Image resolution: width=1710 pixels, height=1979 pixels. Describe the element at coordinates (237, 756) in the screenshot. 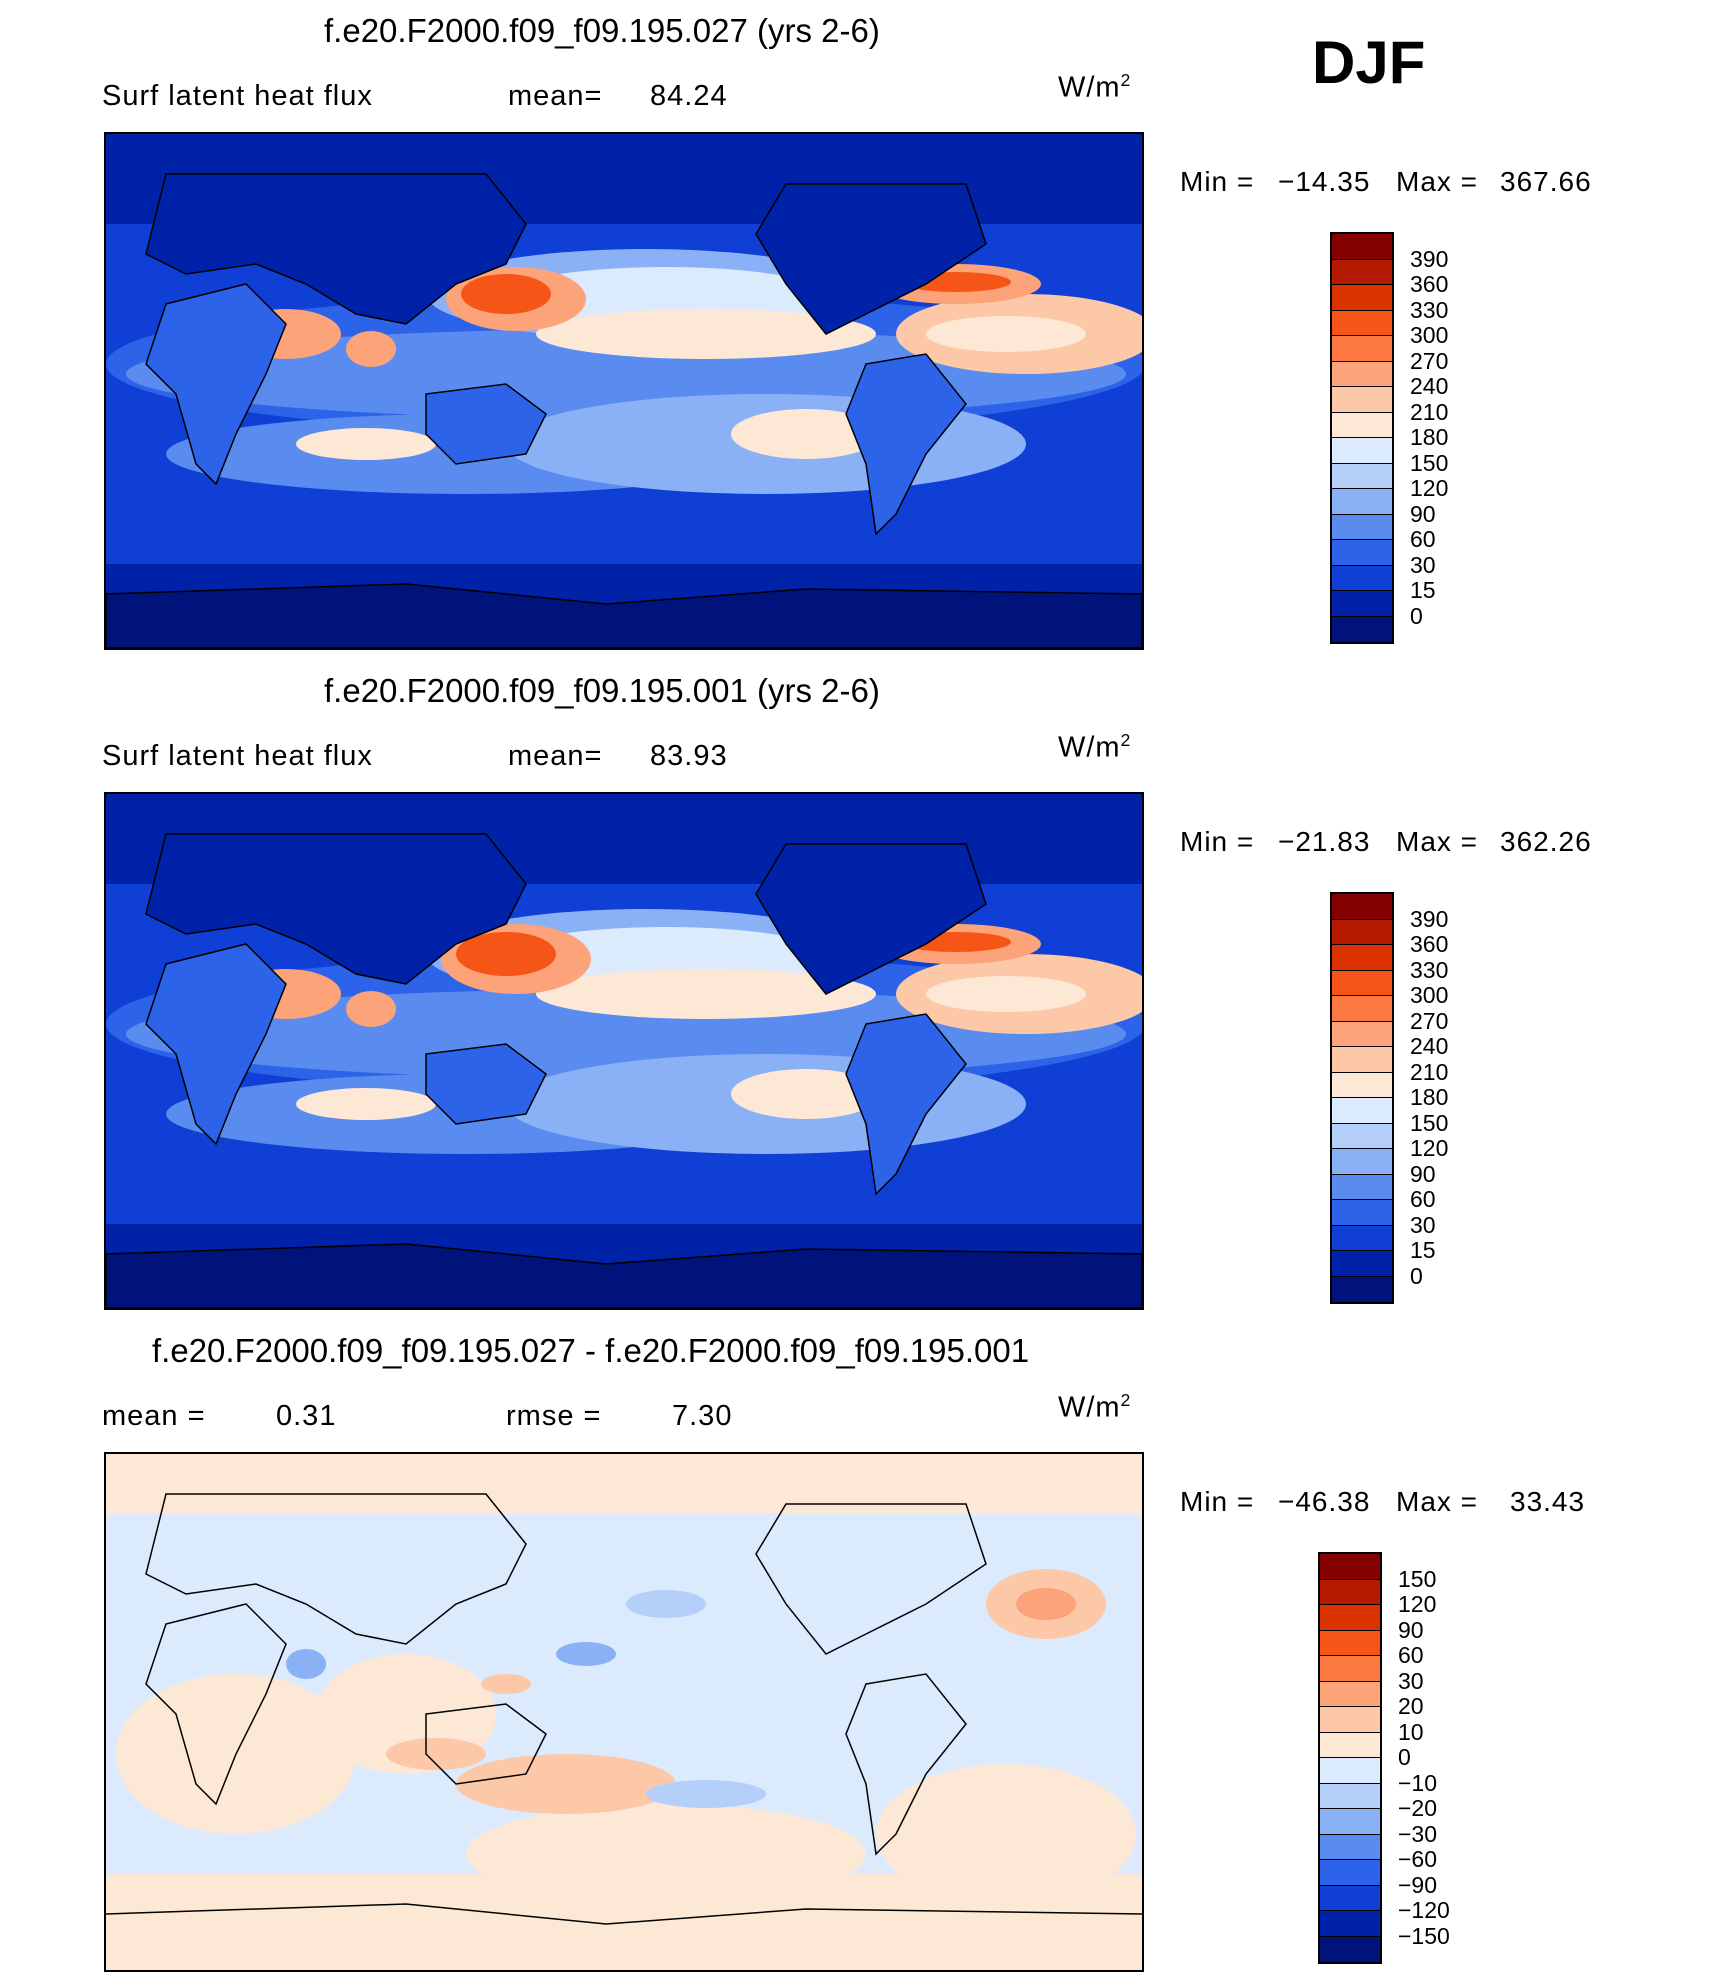

I see `panel2-variable-label: Surf latent heat flux` at that location.